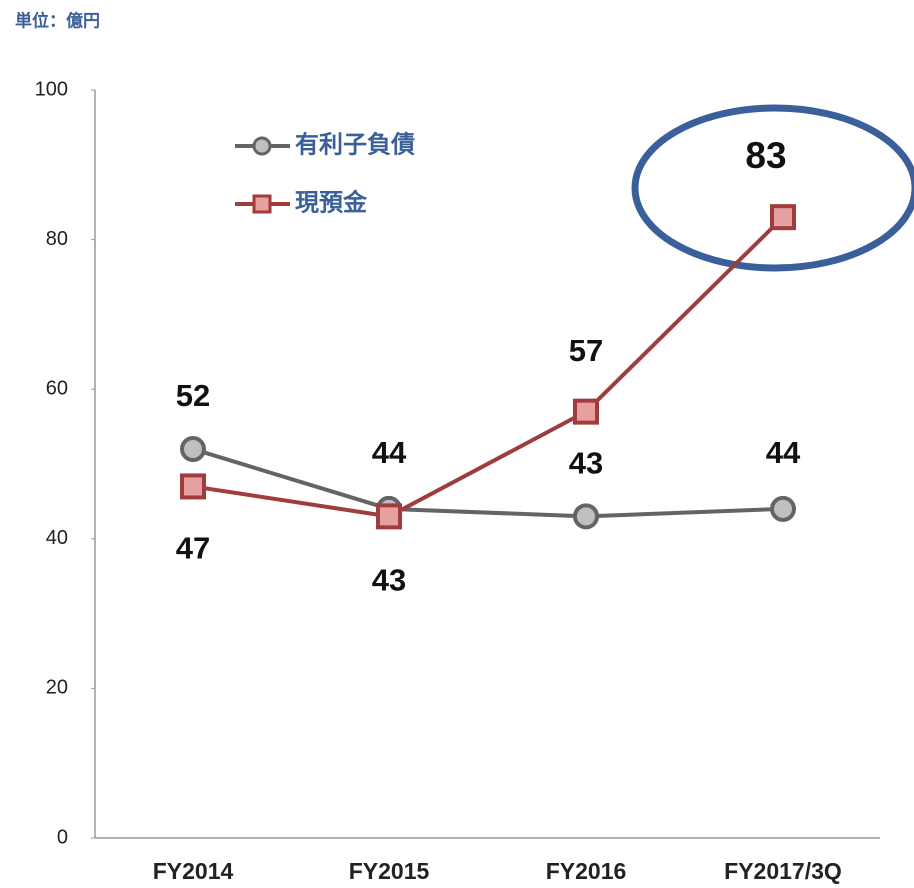  Describe the element at coordinates (193, 871) in the screenshot. I see `x-tick-label: FY2014` at that location.